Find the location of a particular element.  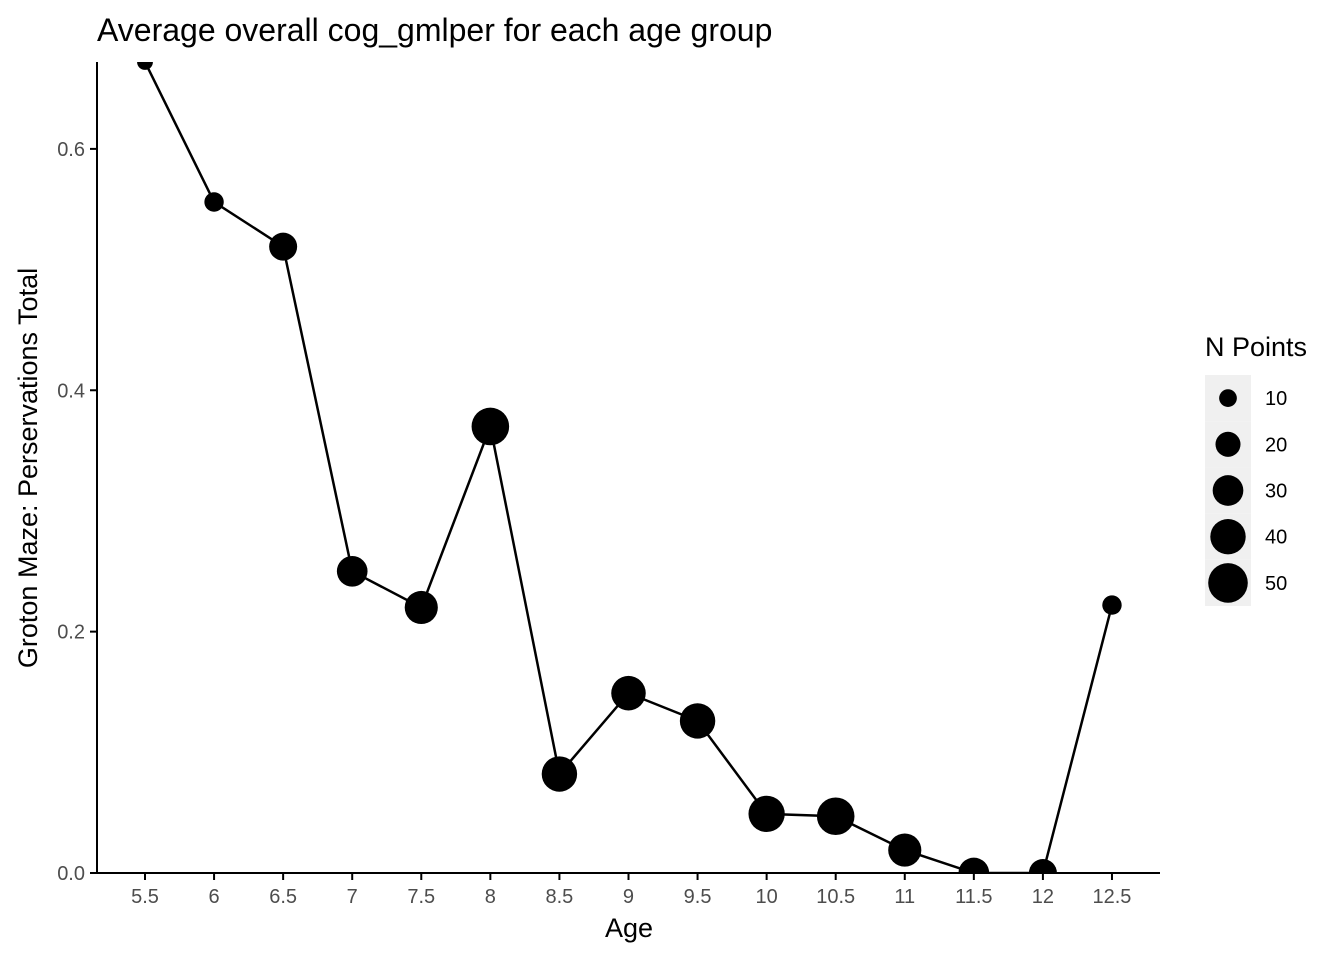

x-tick-label: 6 is located at coordinates (214, 897).